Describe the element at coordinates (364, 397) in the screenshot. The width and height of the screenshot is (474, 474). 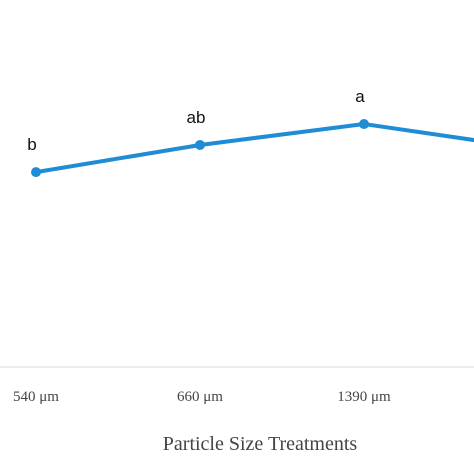
I see `x-tick-label: 1390 μm` at that location.